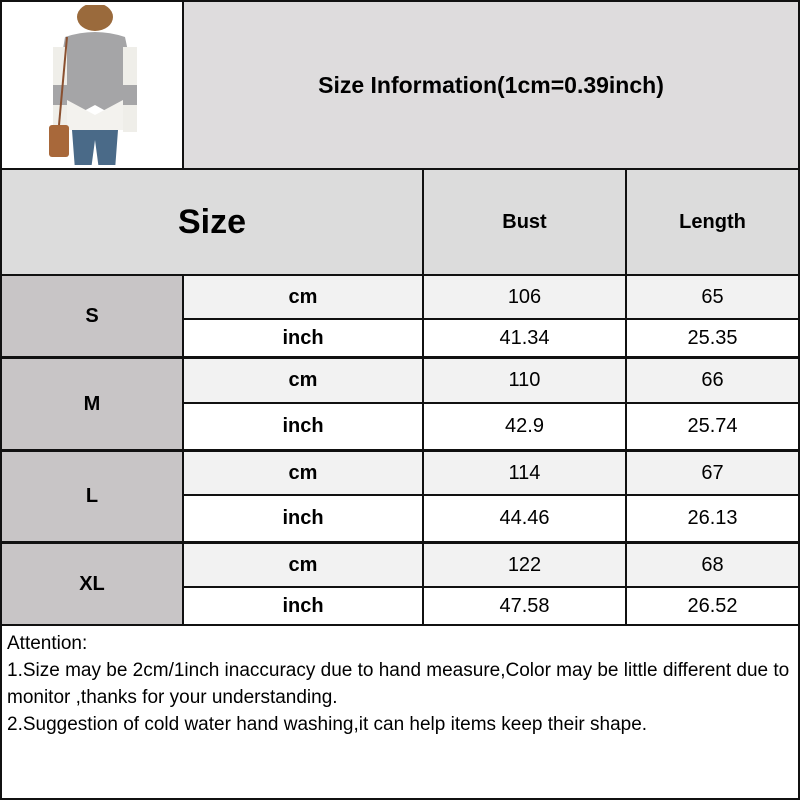 The image size is (800, 800). I want to click on length-value: 26.52, so click(712, 606).